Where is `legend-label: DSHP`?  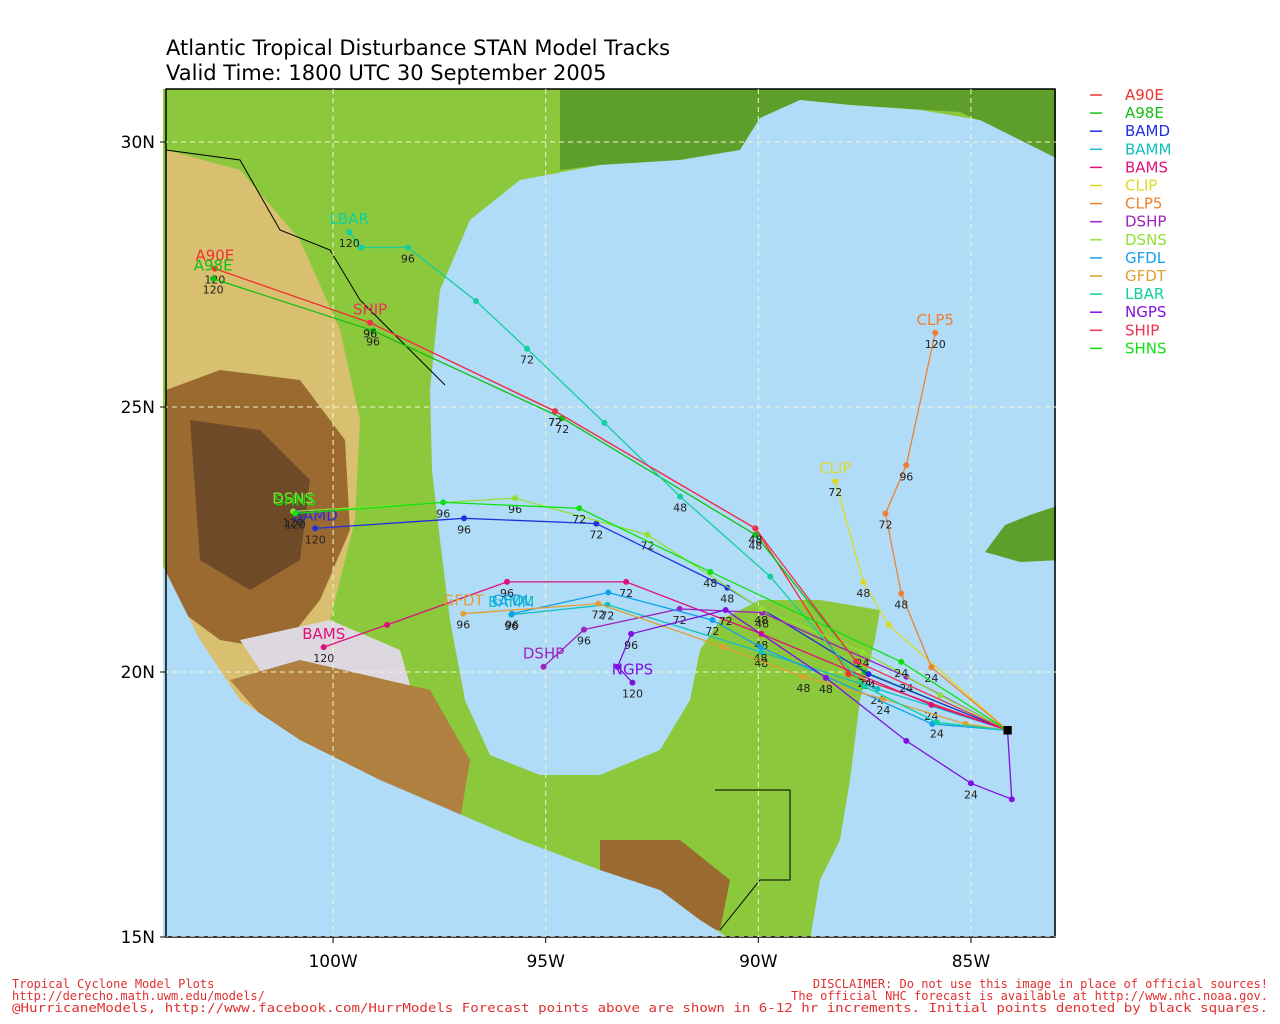 legend-label: DSHP is located at coordinates (1145, 222).